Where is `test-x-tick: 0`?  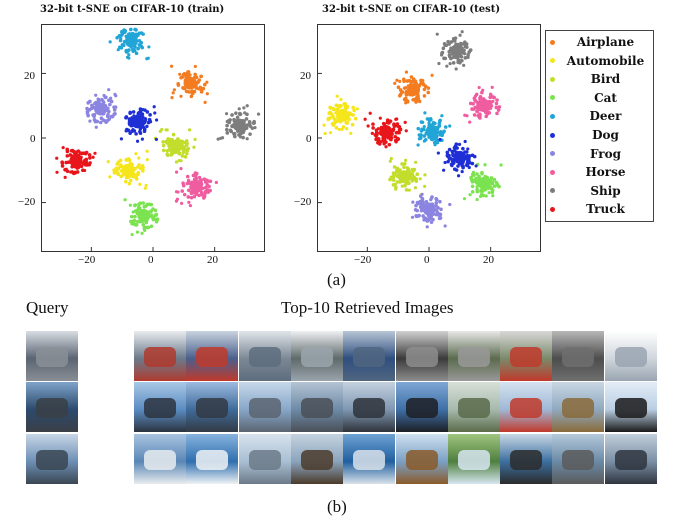 test-x-tick: 0 is located at coordinates (427, 260).